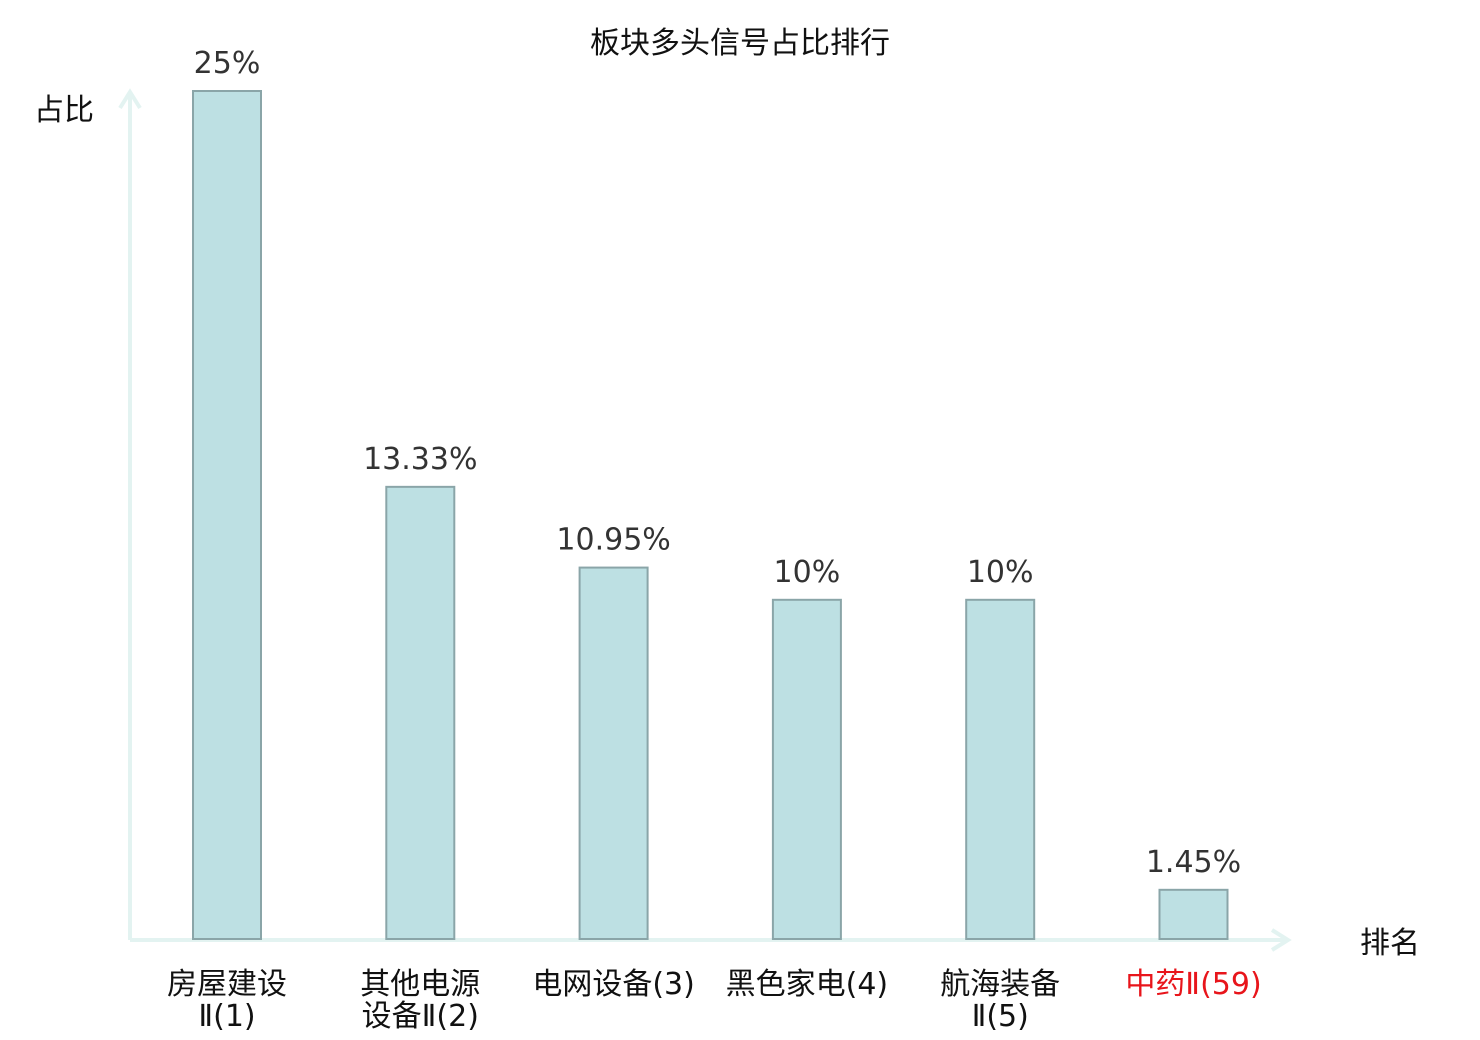 This screenshot has height=1040, width=1480. Describe the element at coordinates (1000, 1000) in the screenshot. I see `category-label-5: 航海装备 Ⅱ(5)` at that location.